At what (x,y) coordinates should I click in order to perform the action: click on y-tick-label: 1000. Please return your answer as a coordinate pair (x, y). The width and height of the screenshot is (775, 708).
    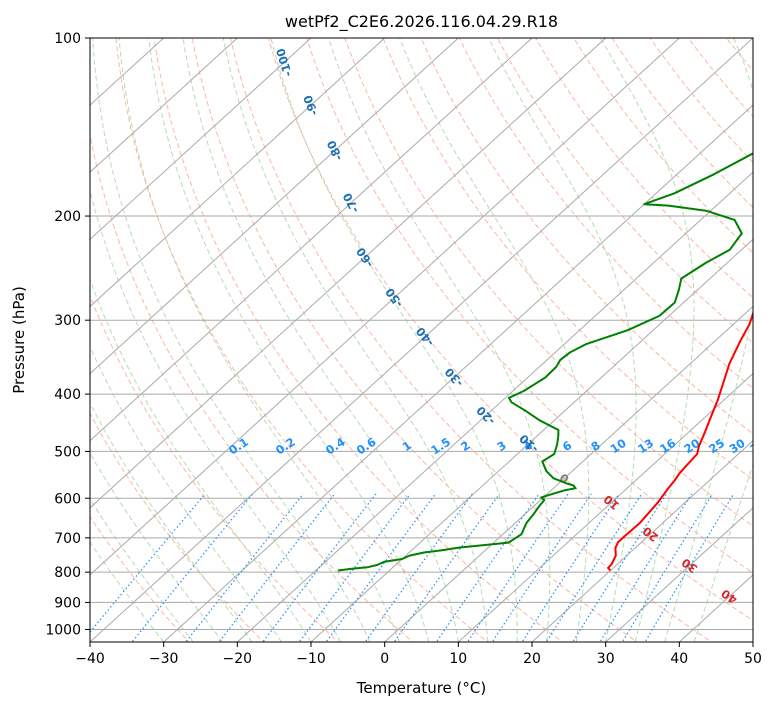
    Looking at the image, I should click on (63, 631).